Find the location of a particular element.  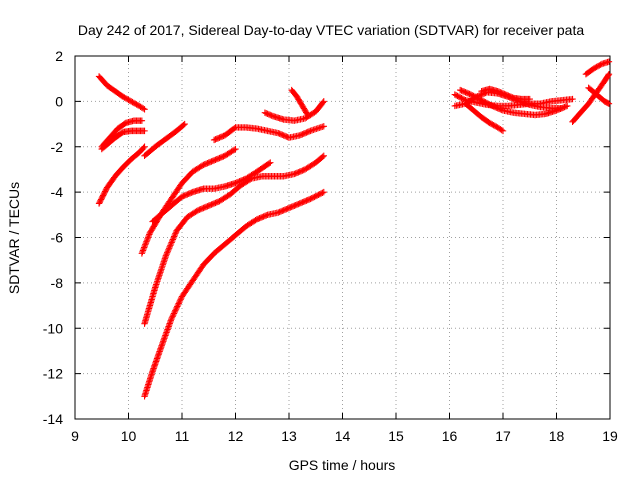

series-arc-g is located at coordinates (234, 294).